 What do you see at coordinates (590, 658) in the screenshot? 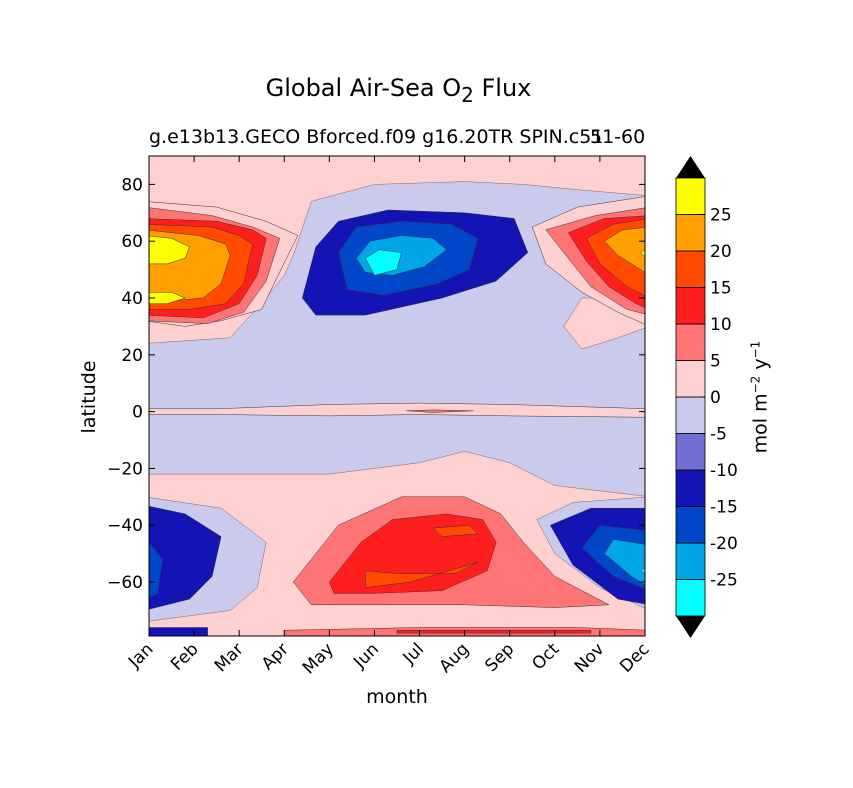
I see `x-tick-label: Nov` at bounding box center [590, 658].